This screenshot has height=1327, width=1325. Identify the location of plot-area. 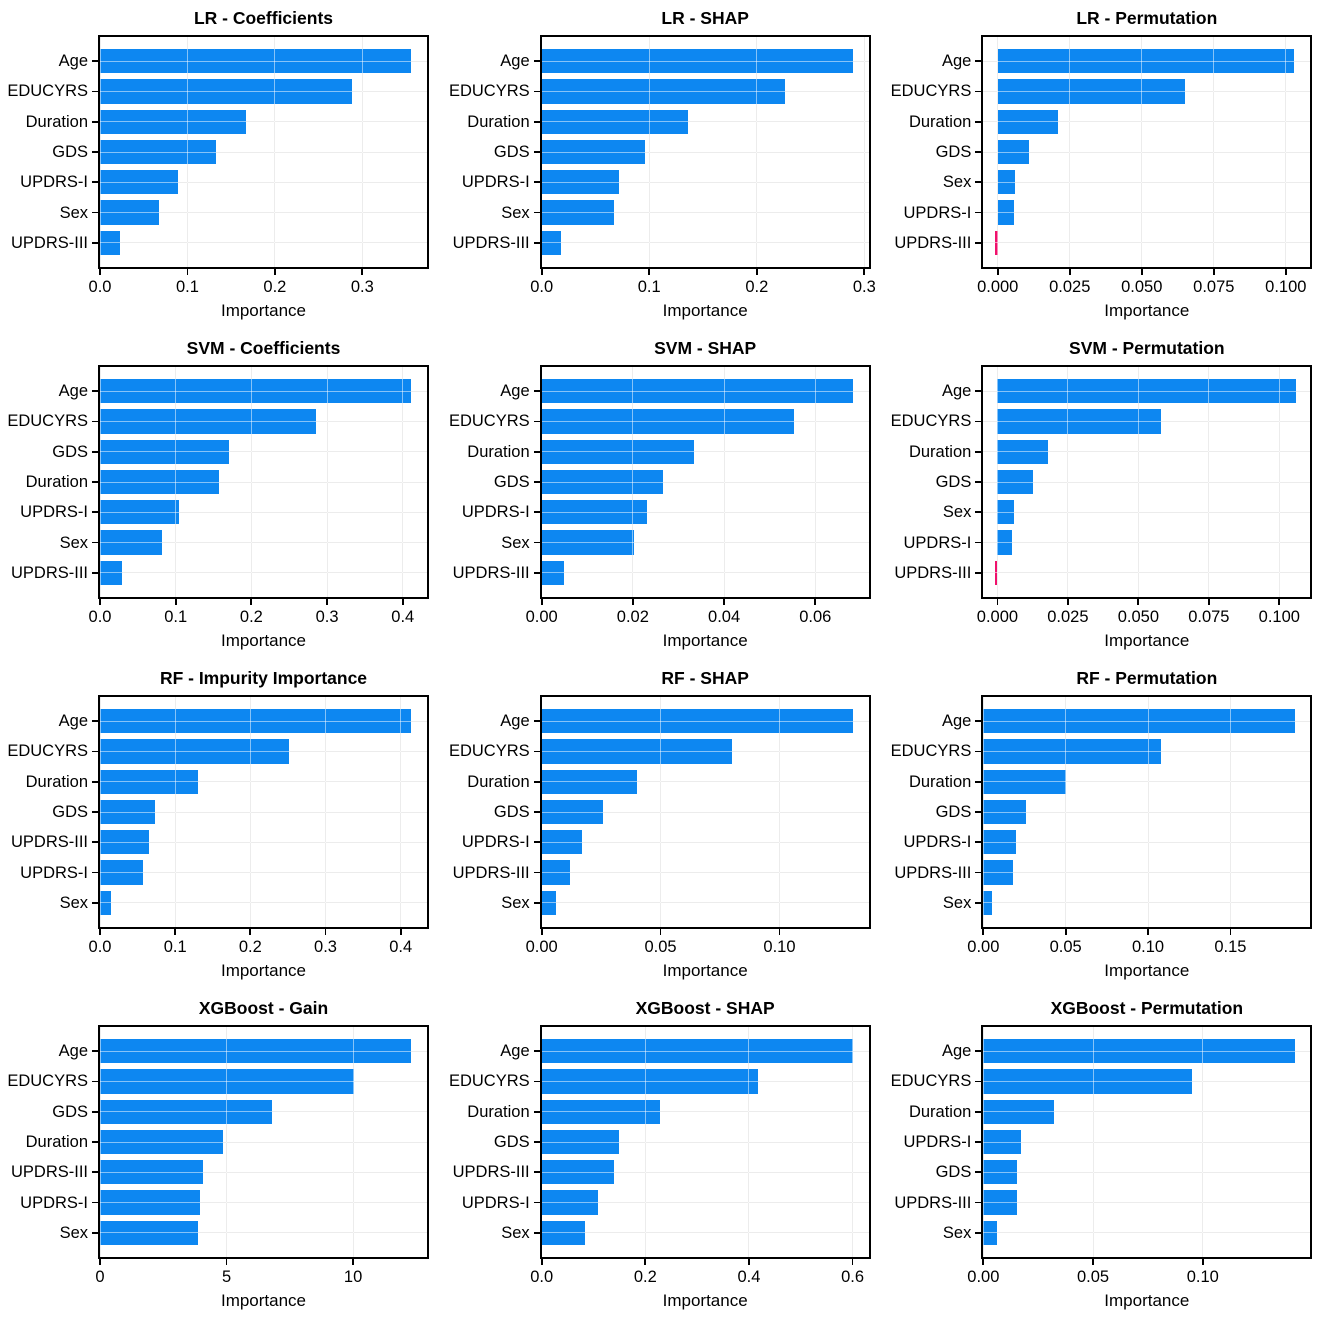
(1146, 1142).